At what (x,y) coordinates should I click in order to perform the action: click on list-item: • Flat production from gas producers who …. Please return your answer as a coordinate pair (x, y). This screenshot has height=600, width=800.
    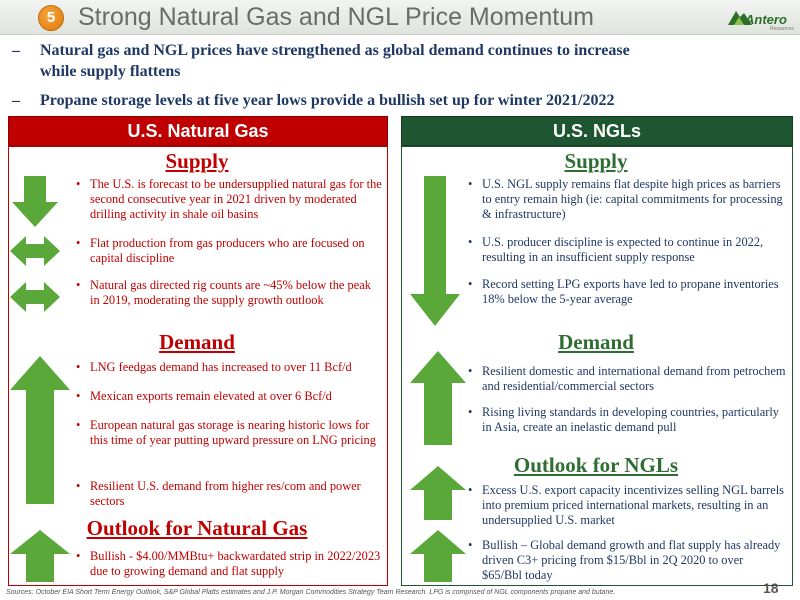
    Looking at the image, I should click on (229, 251).